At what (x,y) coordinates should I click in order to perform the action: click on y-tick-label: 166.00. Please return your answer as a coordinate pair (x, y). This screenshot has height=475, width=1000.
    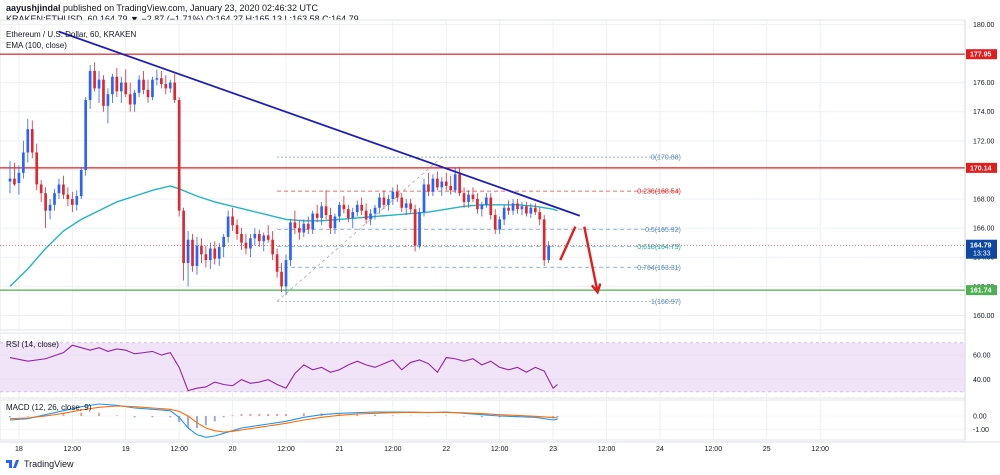
    Looking at the image, I should click on (984, 229).